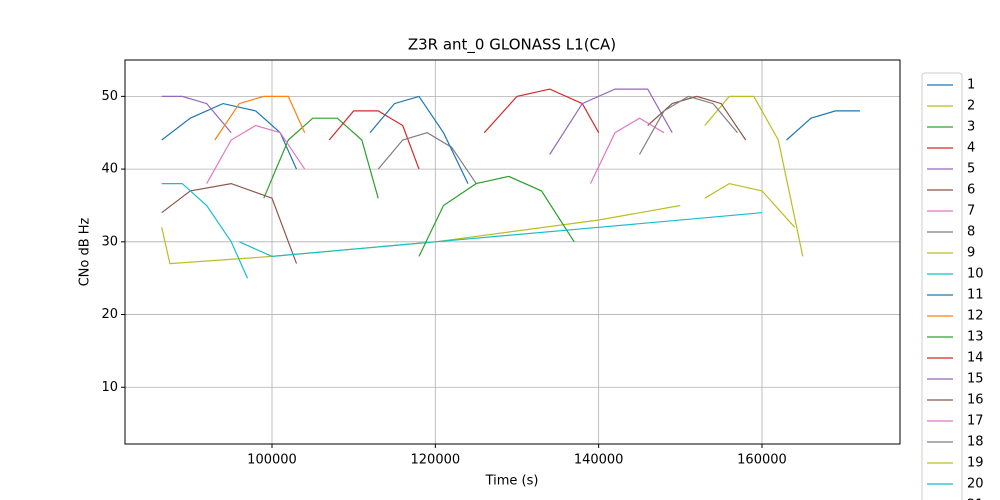  Describe the element at coordinates (942, 286) in the screenshot. I see `legend-box` at that location.